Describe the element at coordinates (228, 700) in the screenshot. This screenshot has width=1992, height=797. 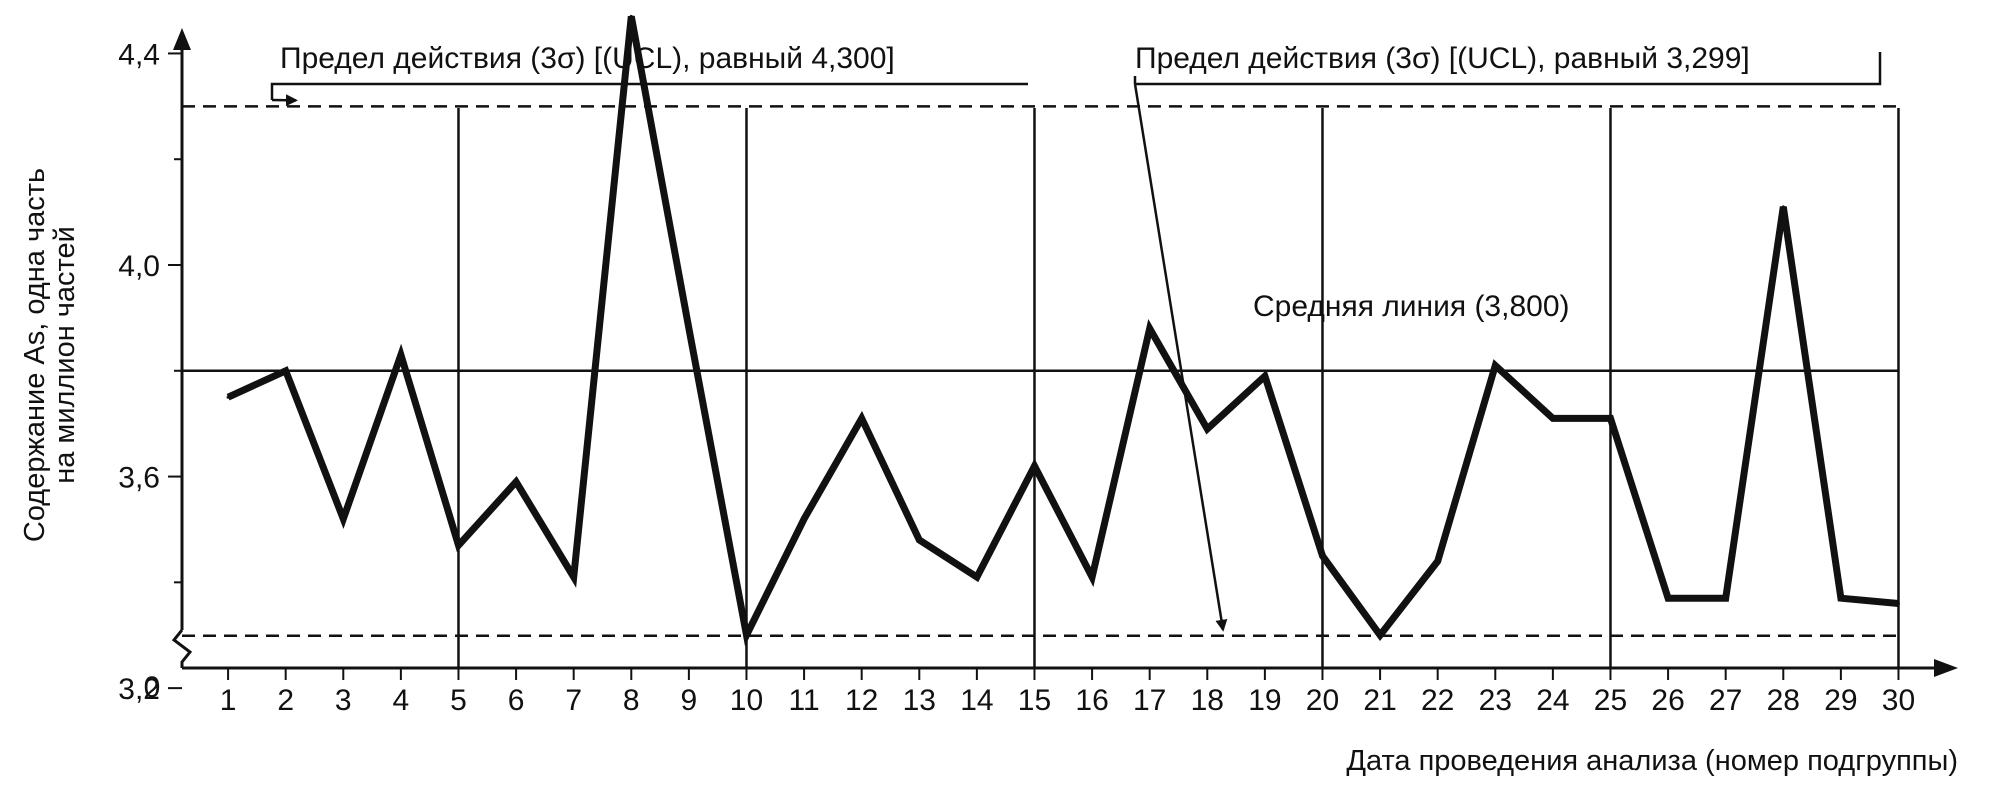
I see `x-tick-label: 1` at that location.